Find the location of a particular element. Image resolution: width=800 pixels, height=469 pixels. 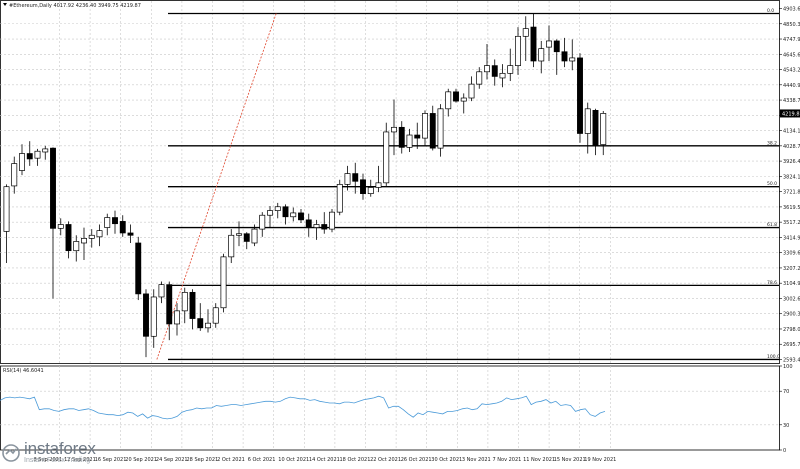

y-tick-label: 4440.90 is located at coordinates (791, 86).